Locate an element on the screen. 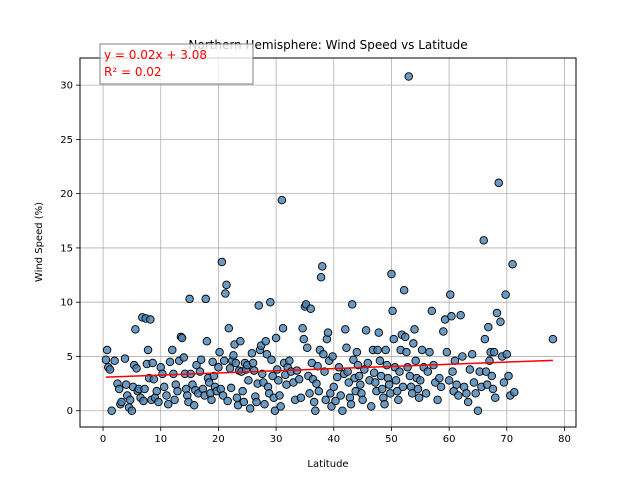 The image size is (640, 480). y-axis-label: Wind Speed (%) is located at coordinates (39, 242).